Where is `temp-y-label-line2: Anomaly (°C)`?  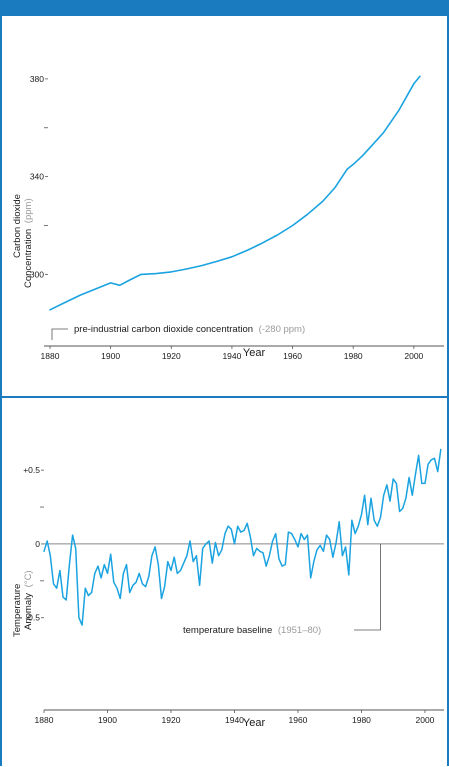 temp-y-label-line2: Anomaly (°C) is located at coordinates (28, 600).